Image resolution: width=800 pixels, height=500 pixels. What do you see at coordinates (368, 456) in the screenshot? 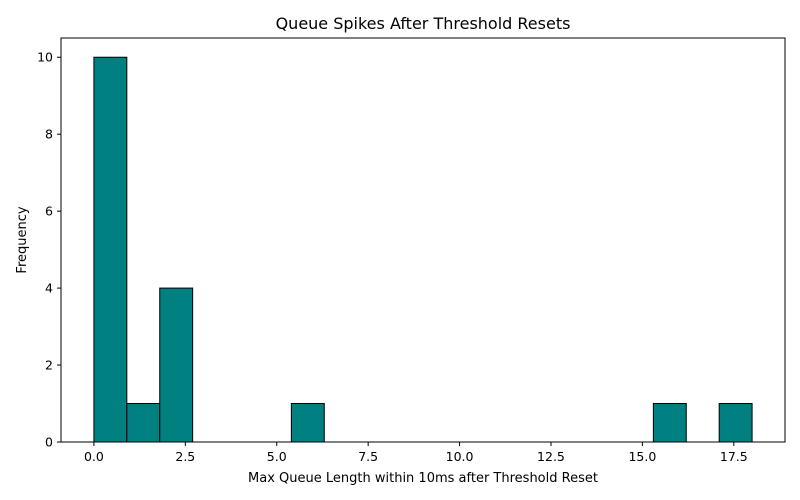
I see `x-tick-label: 7.5` at bounding box center [368, 456].